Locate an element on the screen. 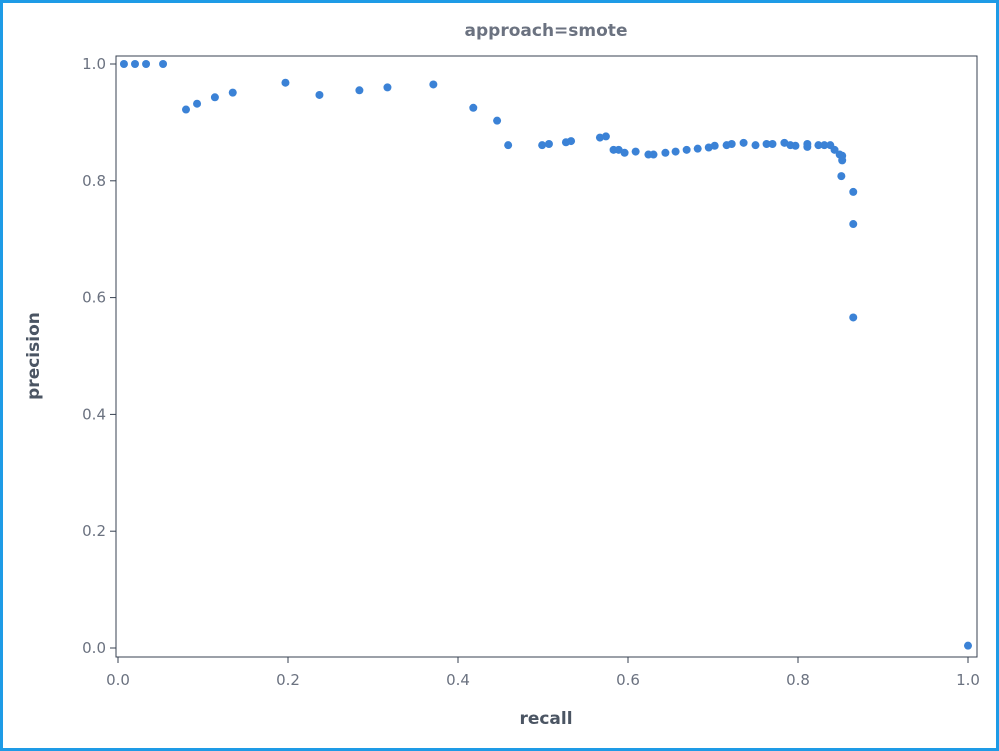 Image resolution: width=999 pixels, height=751 pixels. x-tick-label: 0.6 is located at coordinates (628, 680).